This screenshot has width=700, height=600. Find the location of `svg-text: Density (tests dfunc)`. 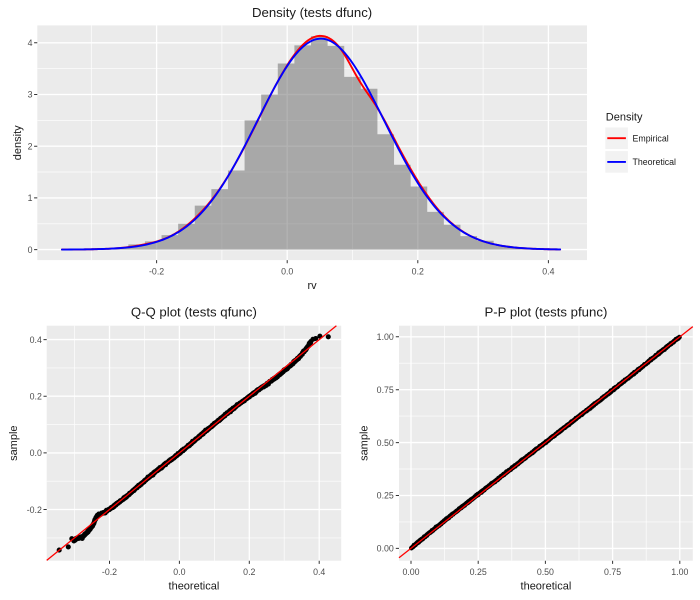

svg-text: Density (tests dfunc) is located at coordinates (312, 12).